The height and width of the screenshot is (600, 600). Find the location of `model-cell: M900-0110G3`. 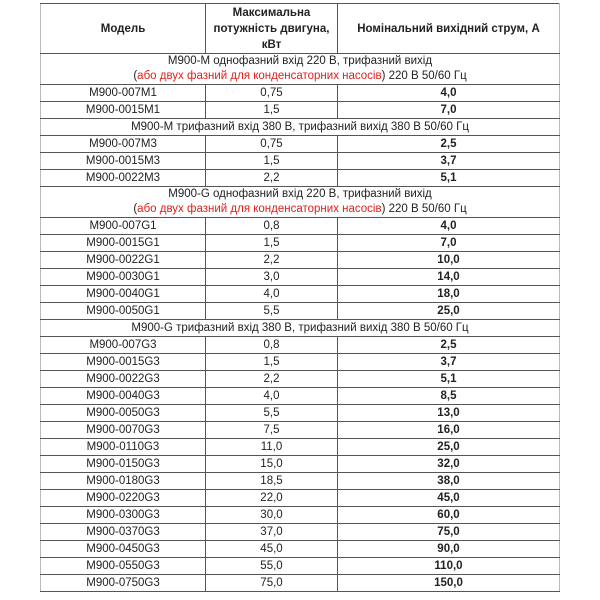

model-cell: M900-0110G3 is located at coordinates (123, 447).